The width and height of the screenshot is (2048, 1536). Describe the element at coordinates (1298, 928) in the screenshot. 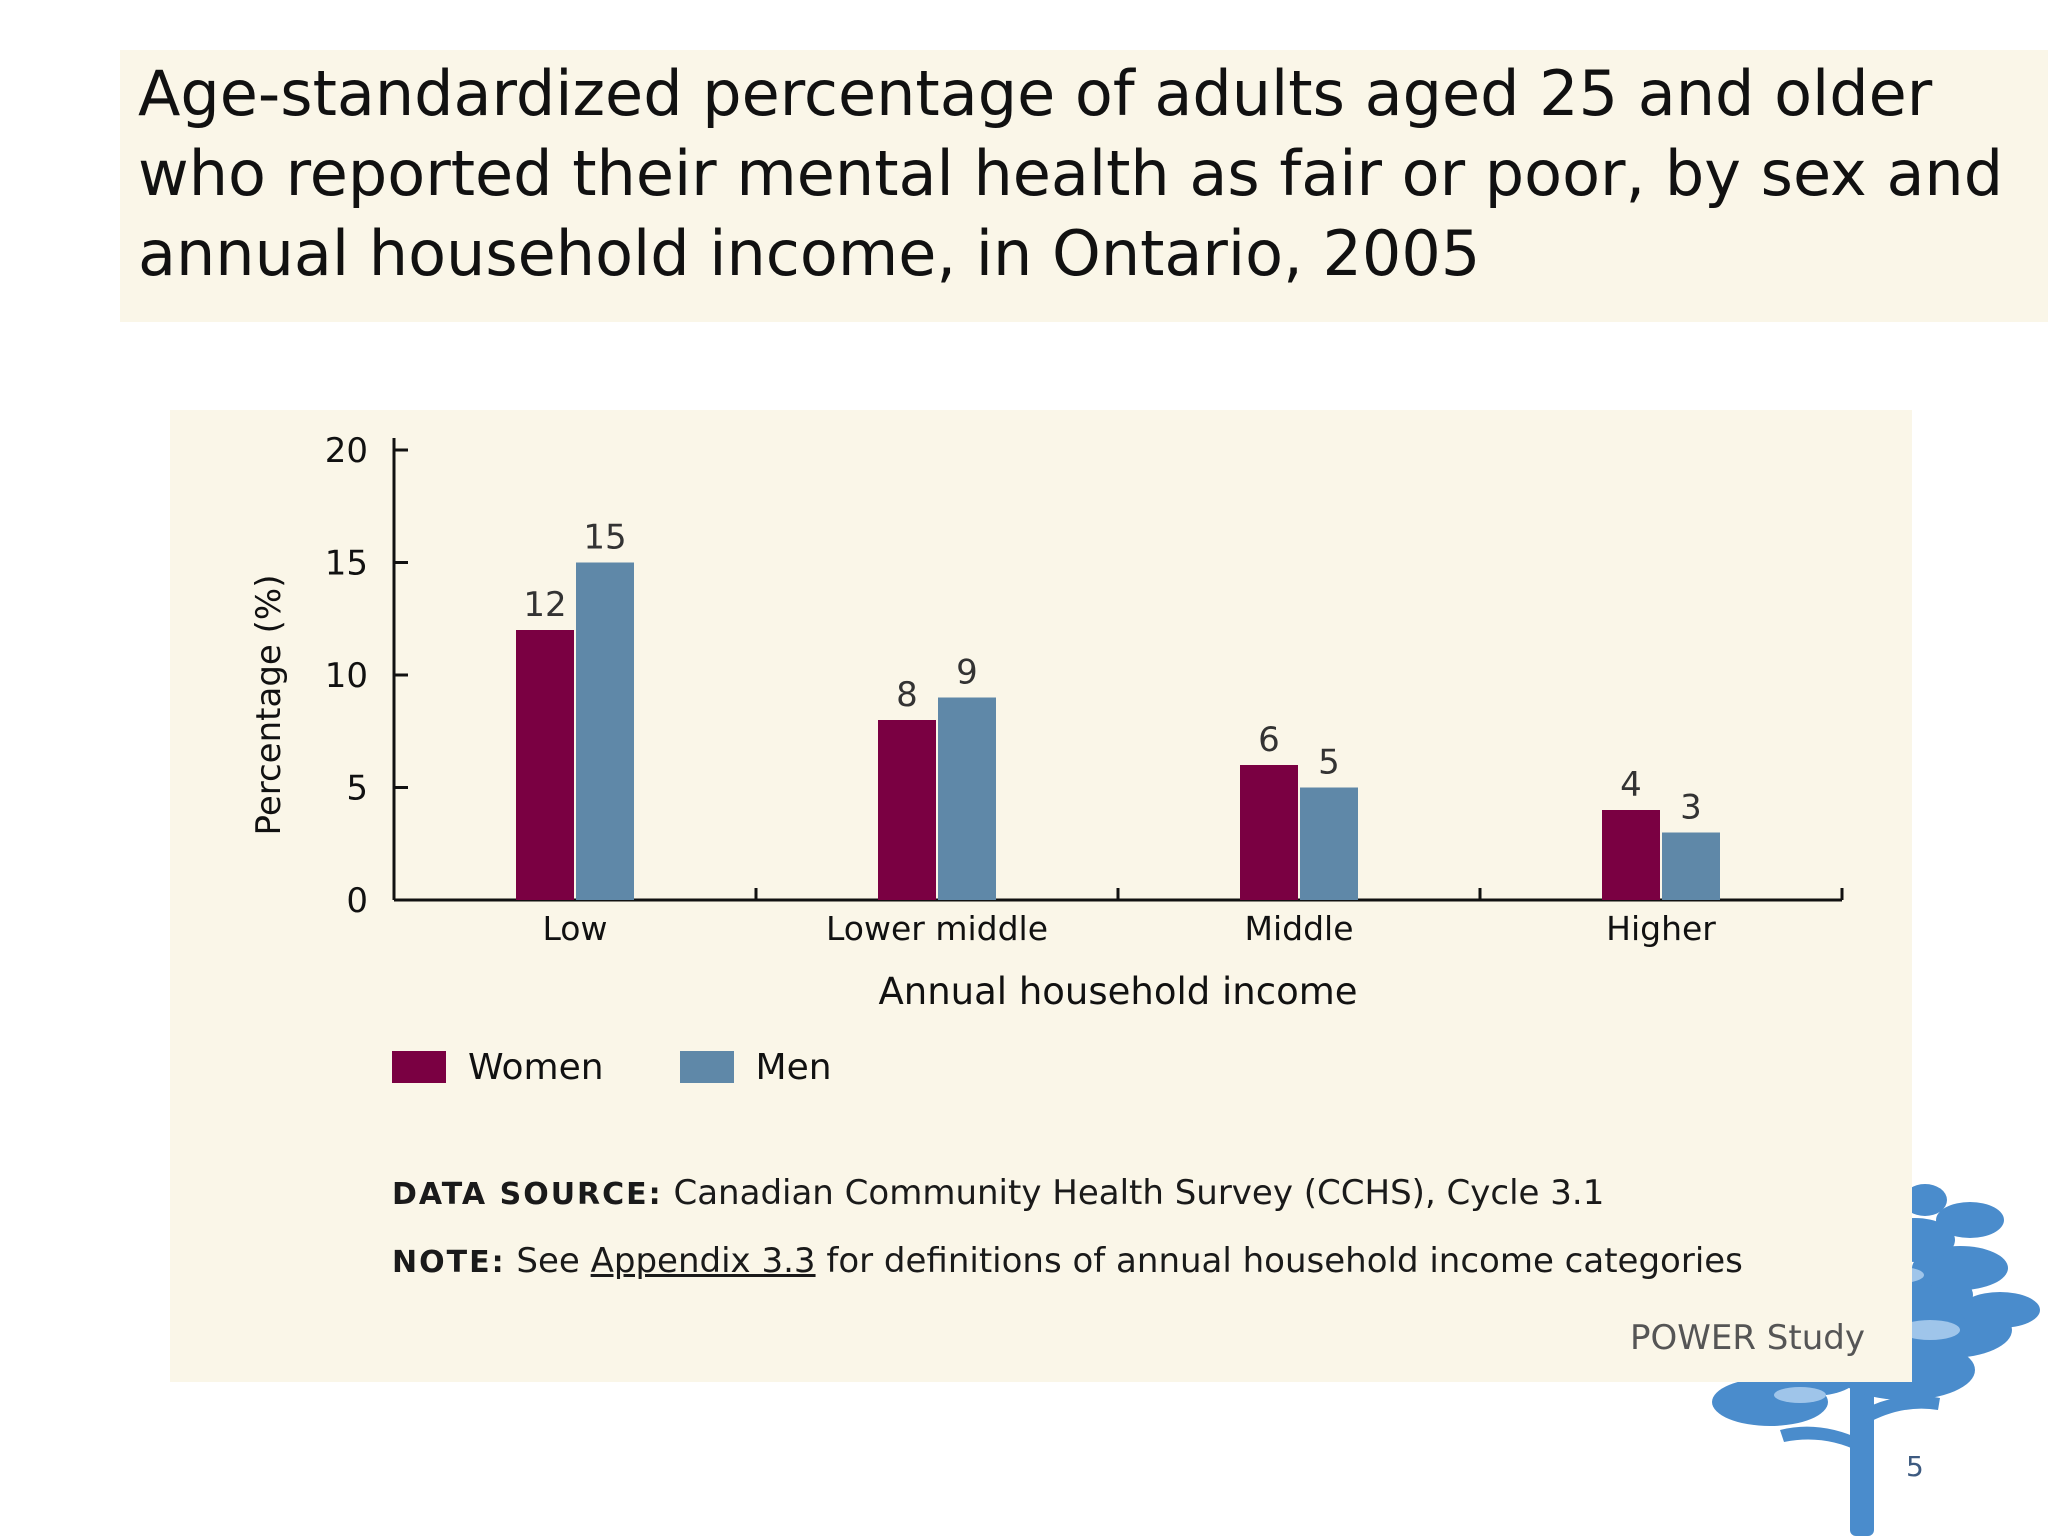

I see `x-category-label: Middle` at that location.